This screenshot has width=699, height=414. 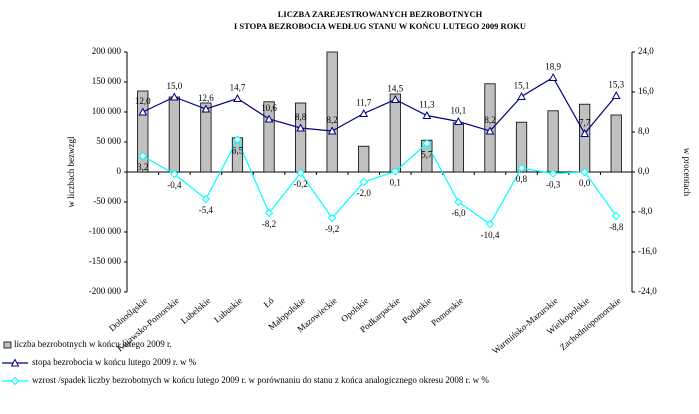 What do you see at coordinates (522, 86) in the screenshot?
I see `data-label: 15,1` at bounding box center [522, 86].